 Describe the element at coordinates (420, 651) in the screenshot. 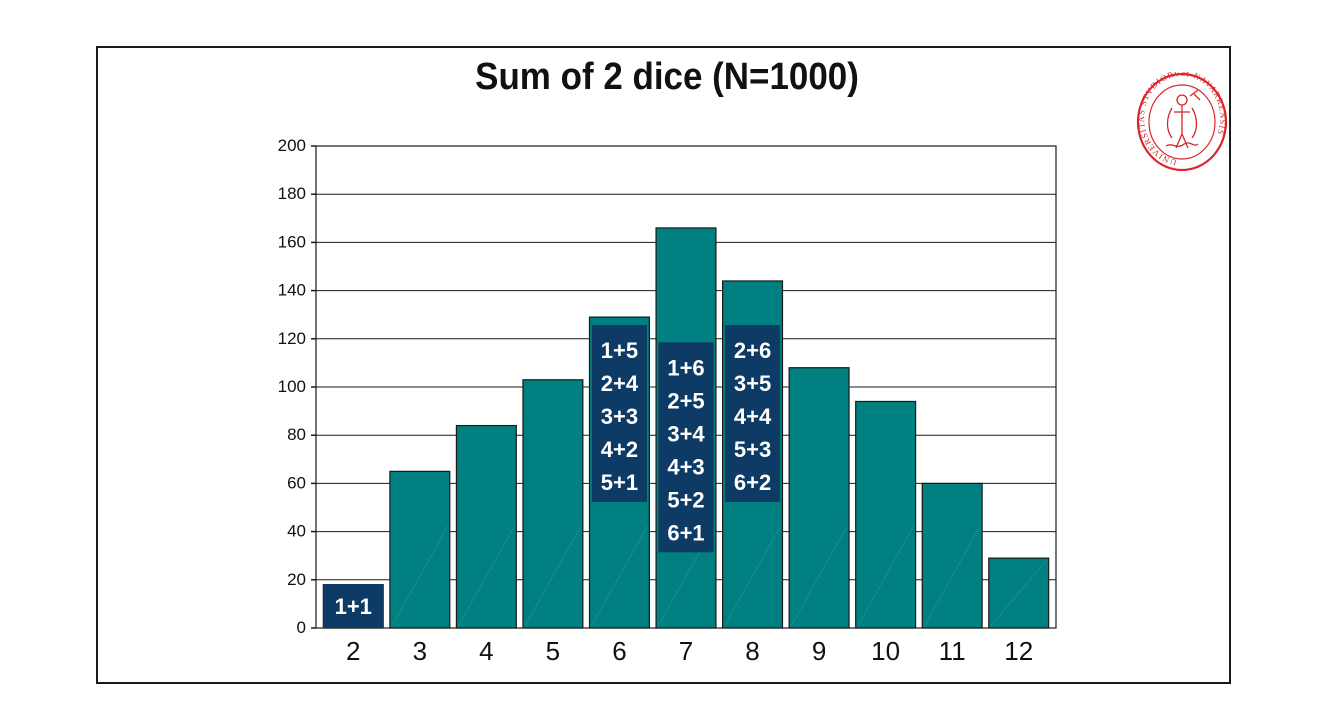

I see `x-tick-label: 3` at that location.